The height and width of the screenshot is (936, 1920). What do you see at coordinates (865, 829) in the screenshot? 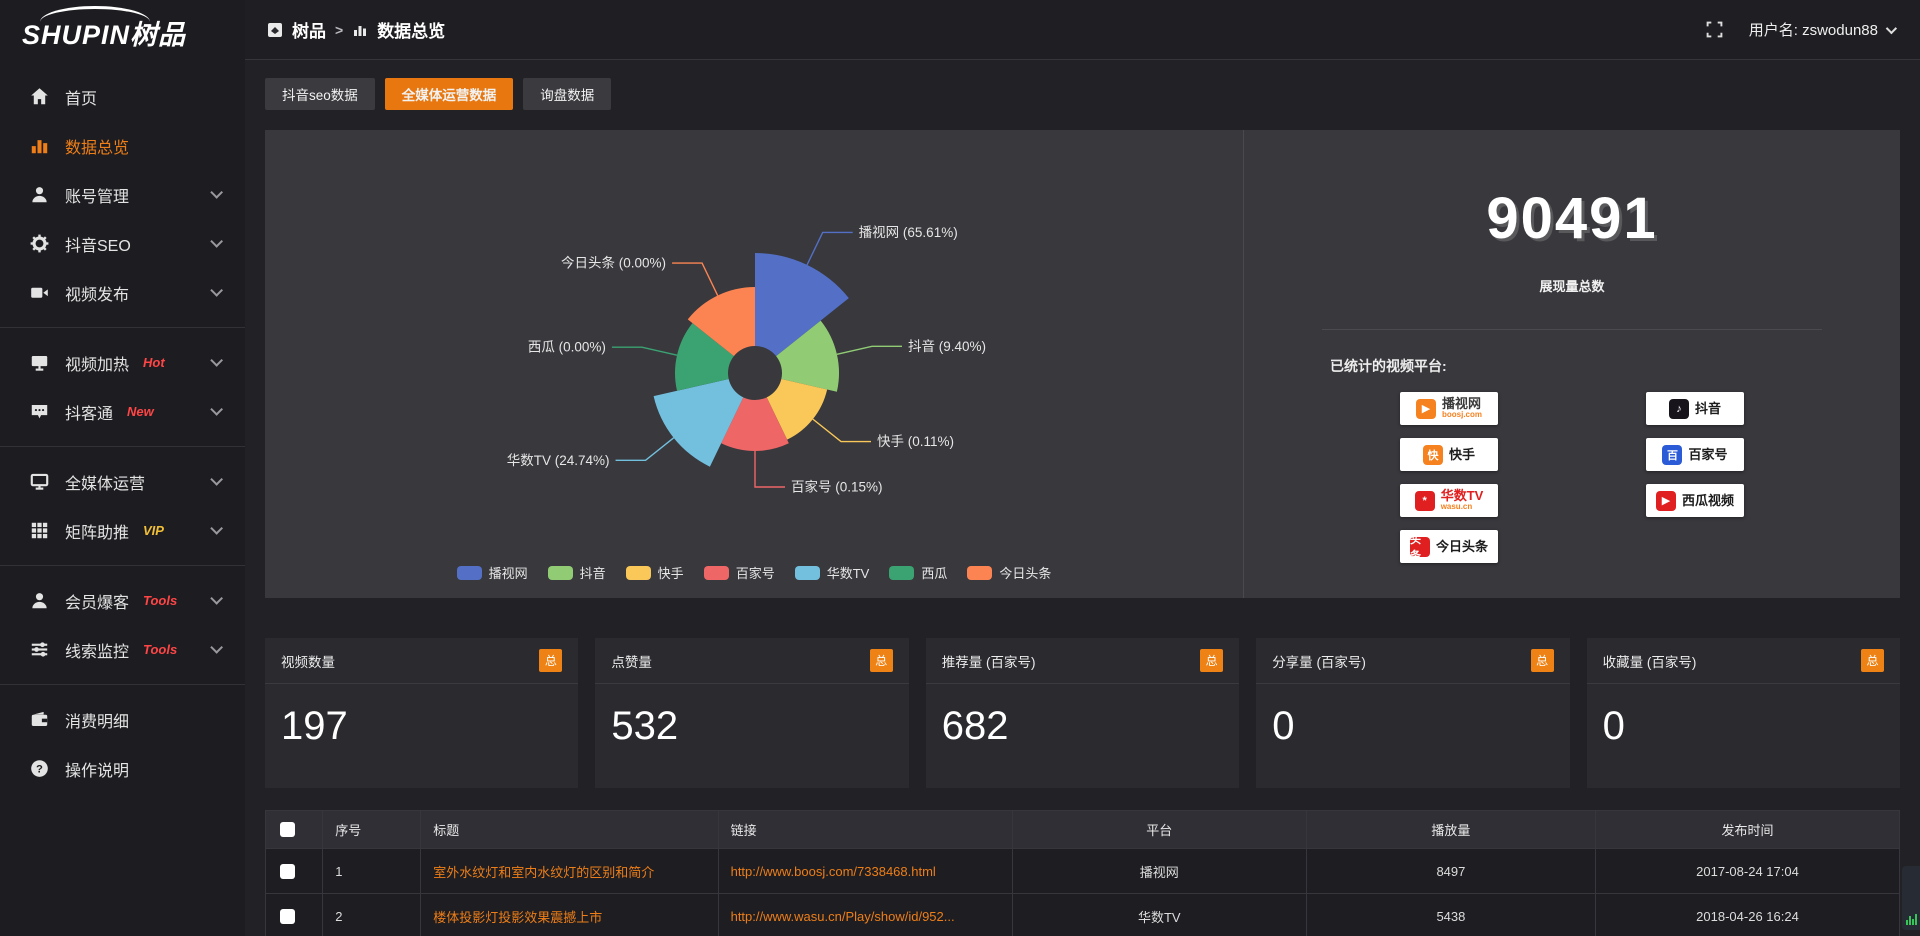
I see `column-header-链接: 链接` at bounding box center [865, 829].